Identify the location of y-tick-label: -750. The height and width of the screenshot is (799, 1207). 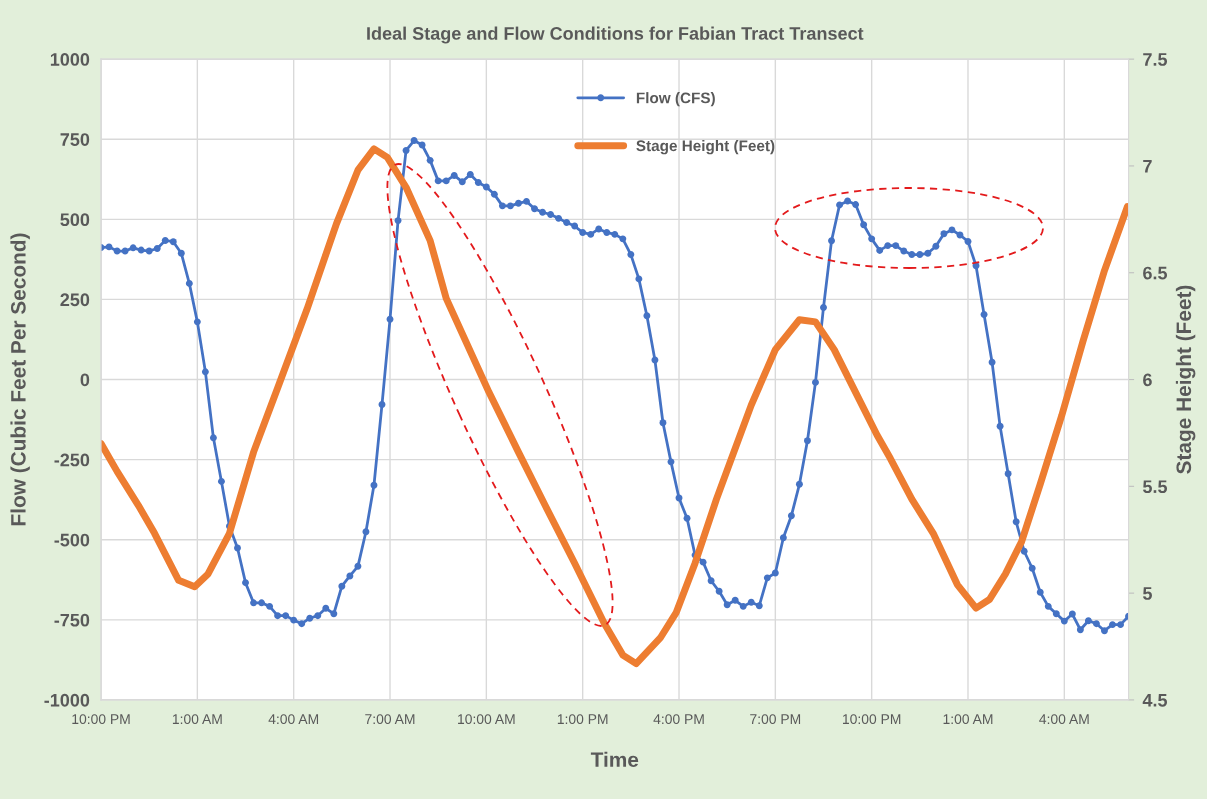
(72, 620).